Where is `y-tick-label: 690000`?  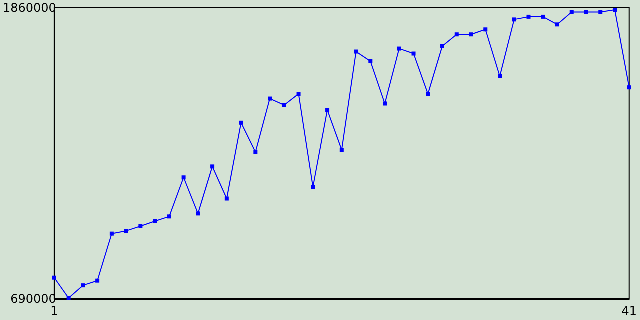 y-tick-label: 690000 is located at coordinates (33, 299).